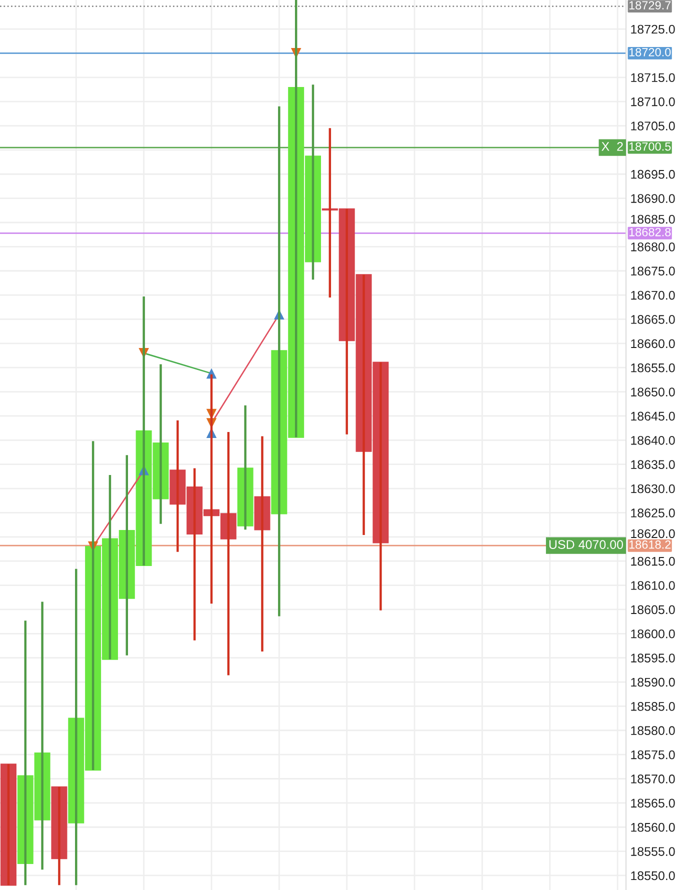 Image resolution: width=682 pixels, height=890 pixels. Describe the element at coordinates (650, 232) in the screenshot. I see `ref-line-label: 18682.8` at that location.